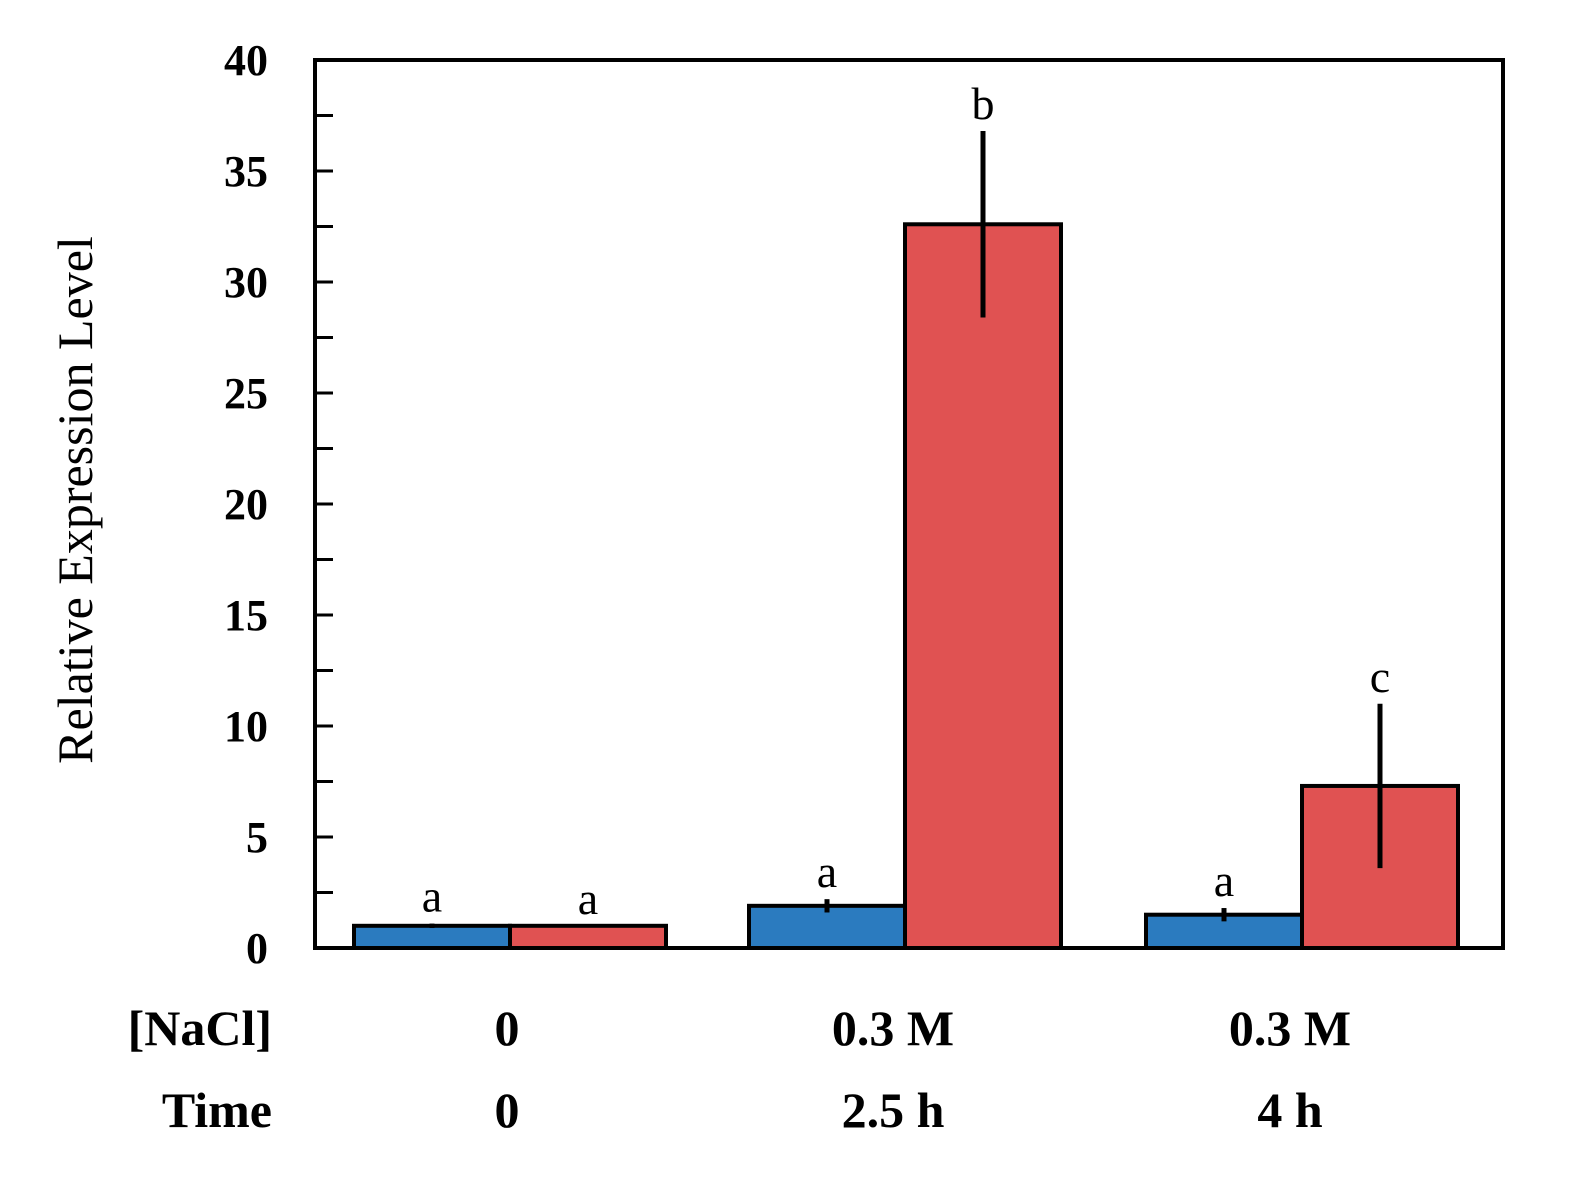  What do you see at coordinates (983, 103) in the screenshot?
I see `significance-label: b` at bounding box center [983, 103].